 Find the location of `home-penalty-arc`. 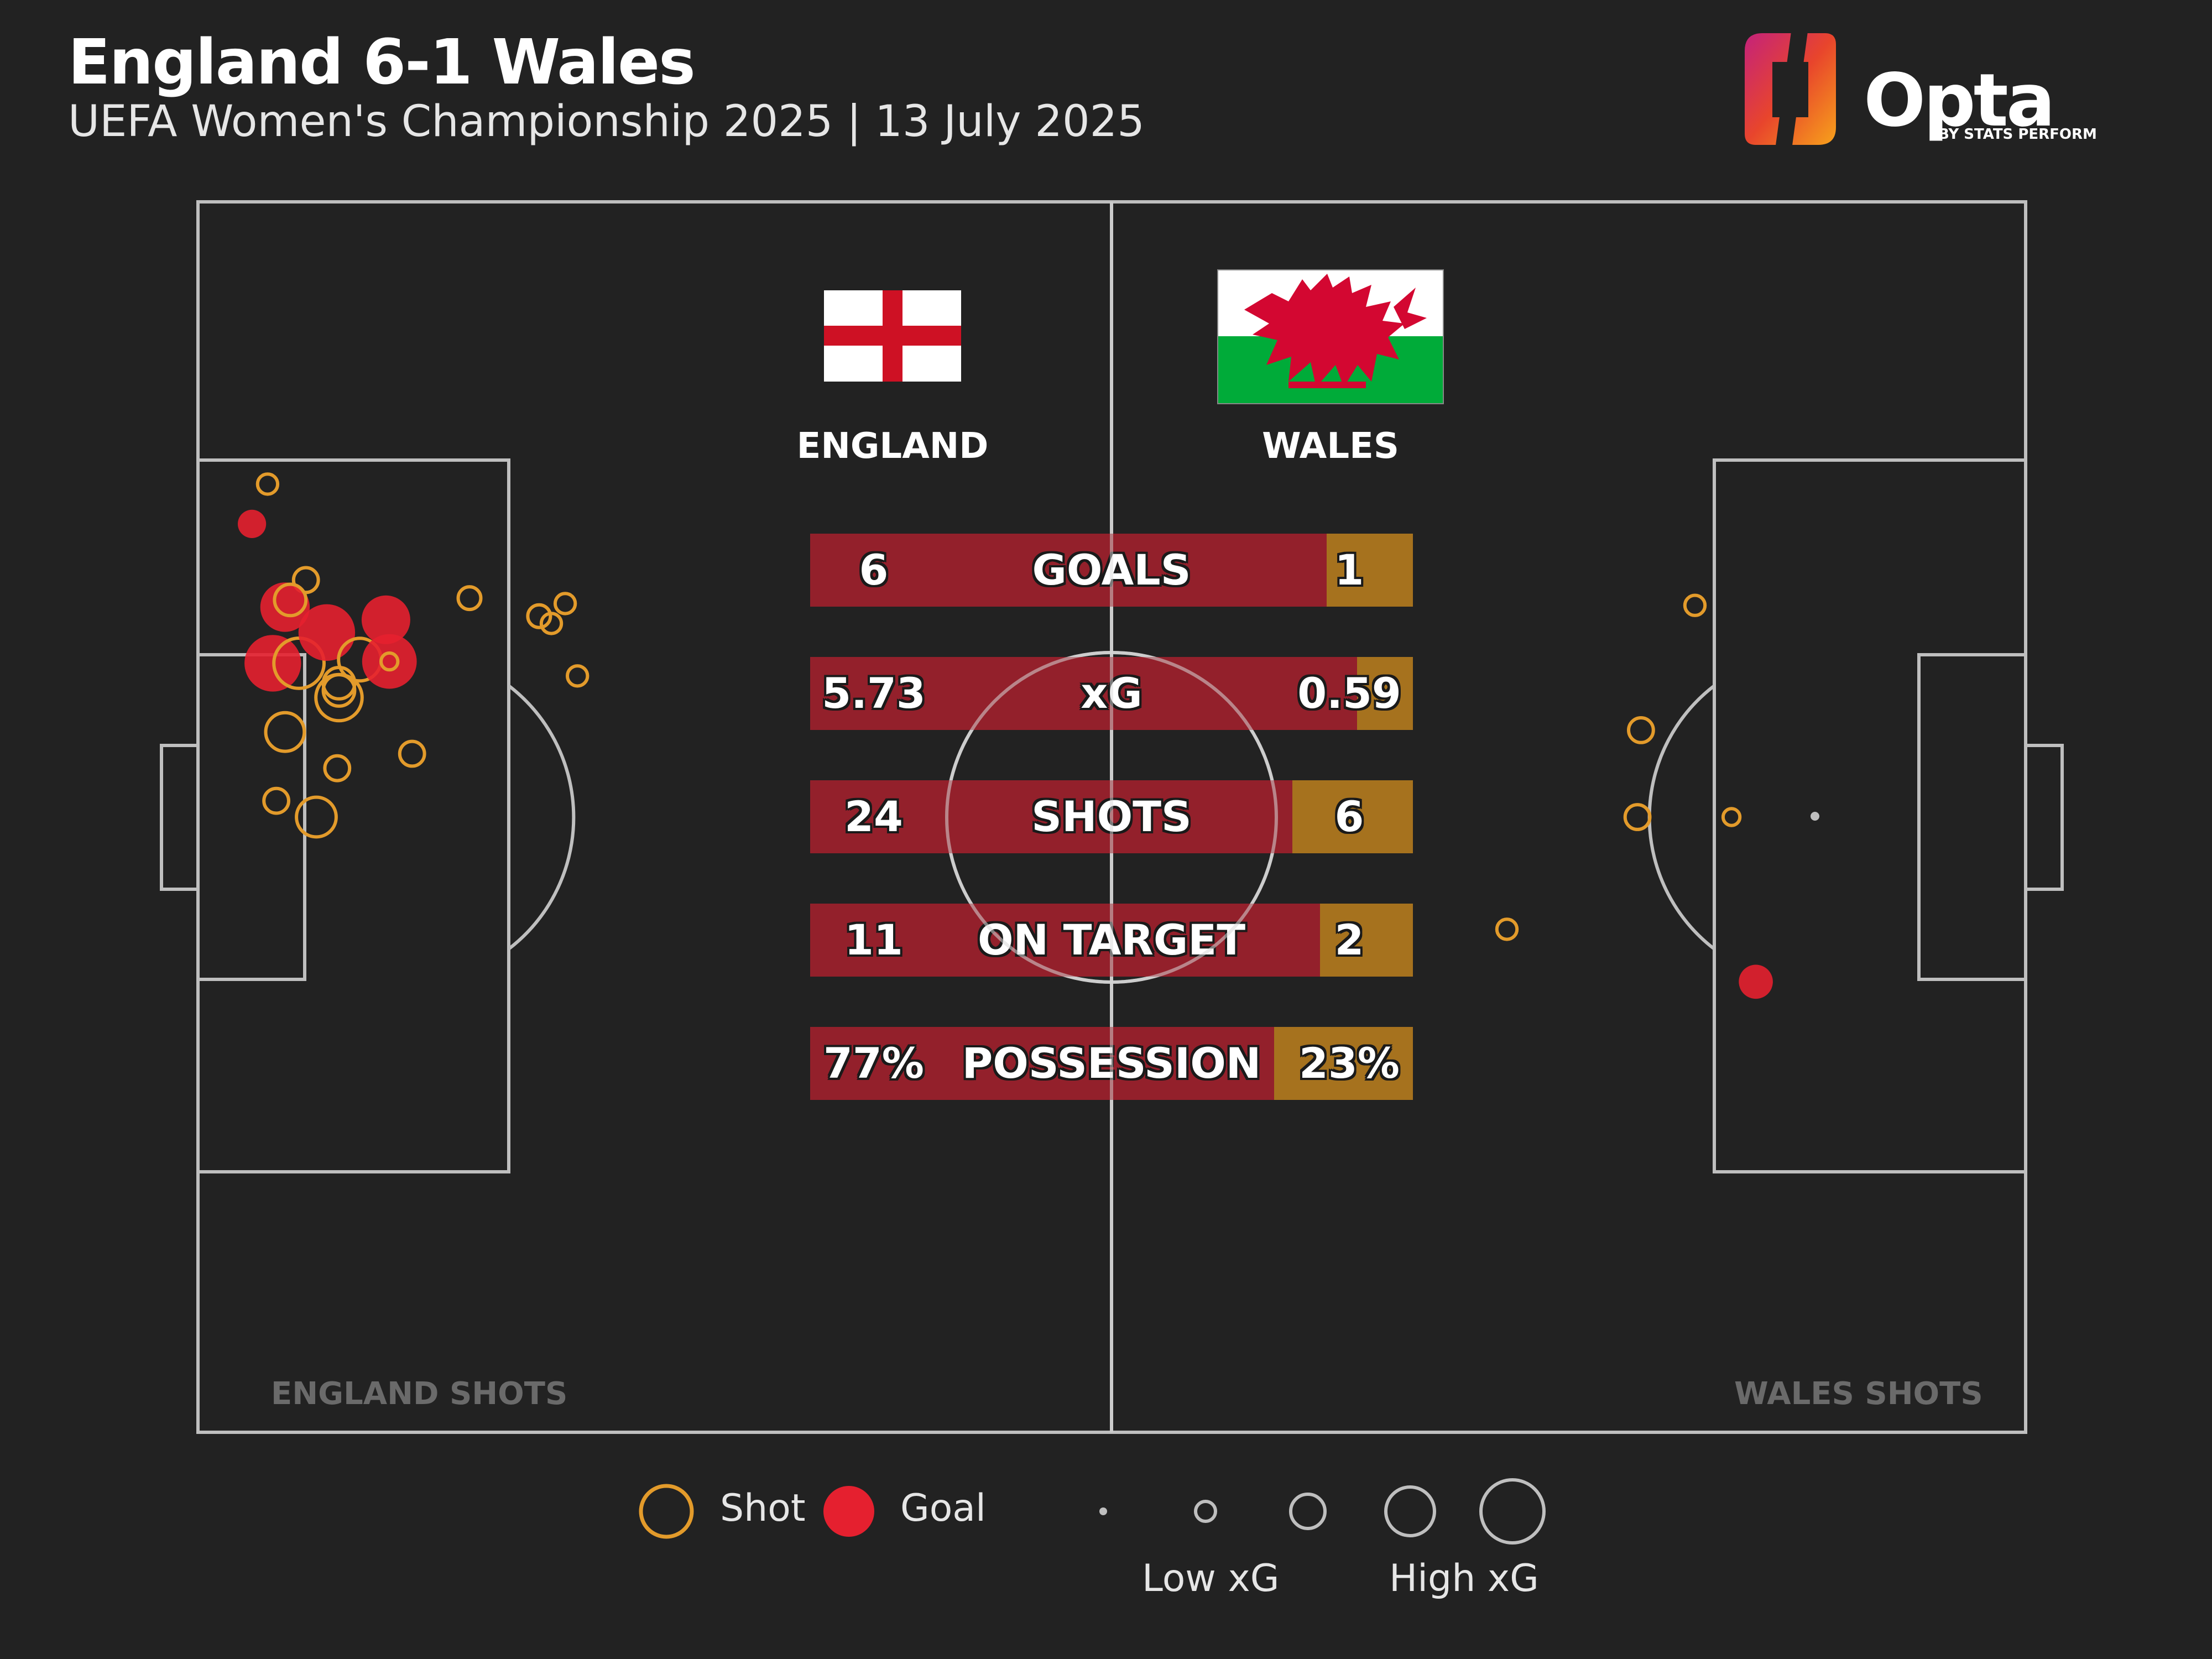

home-penalty-arc is located at coordinates (542, 818).